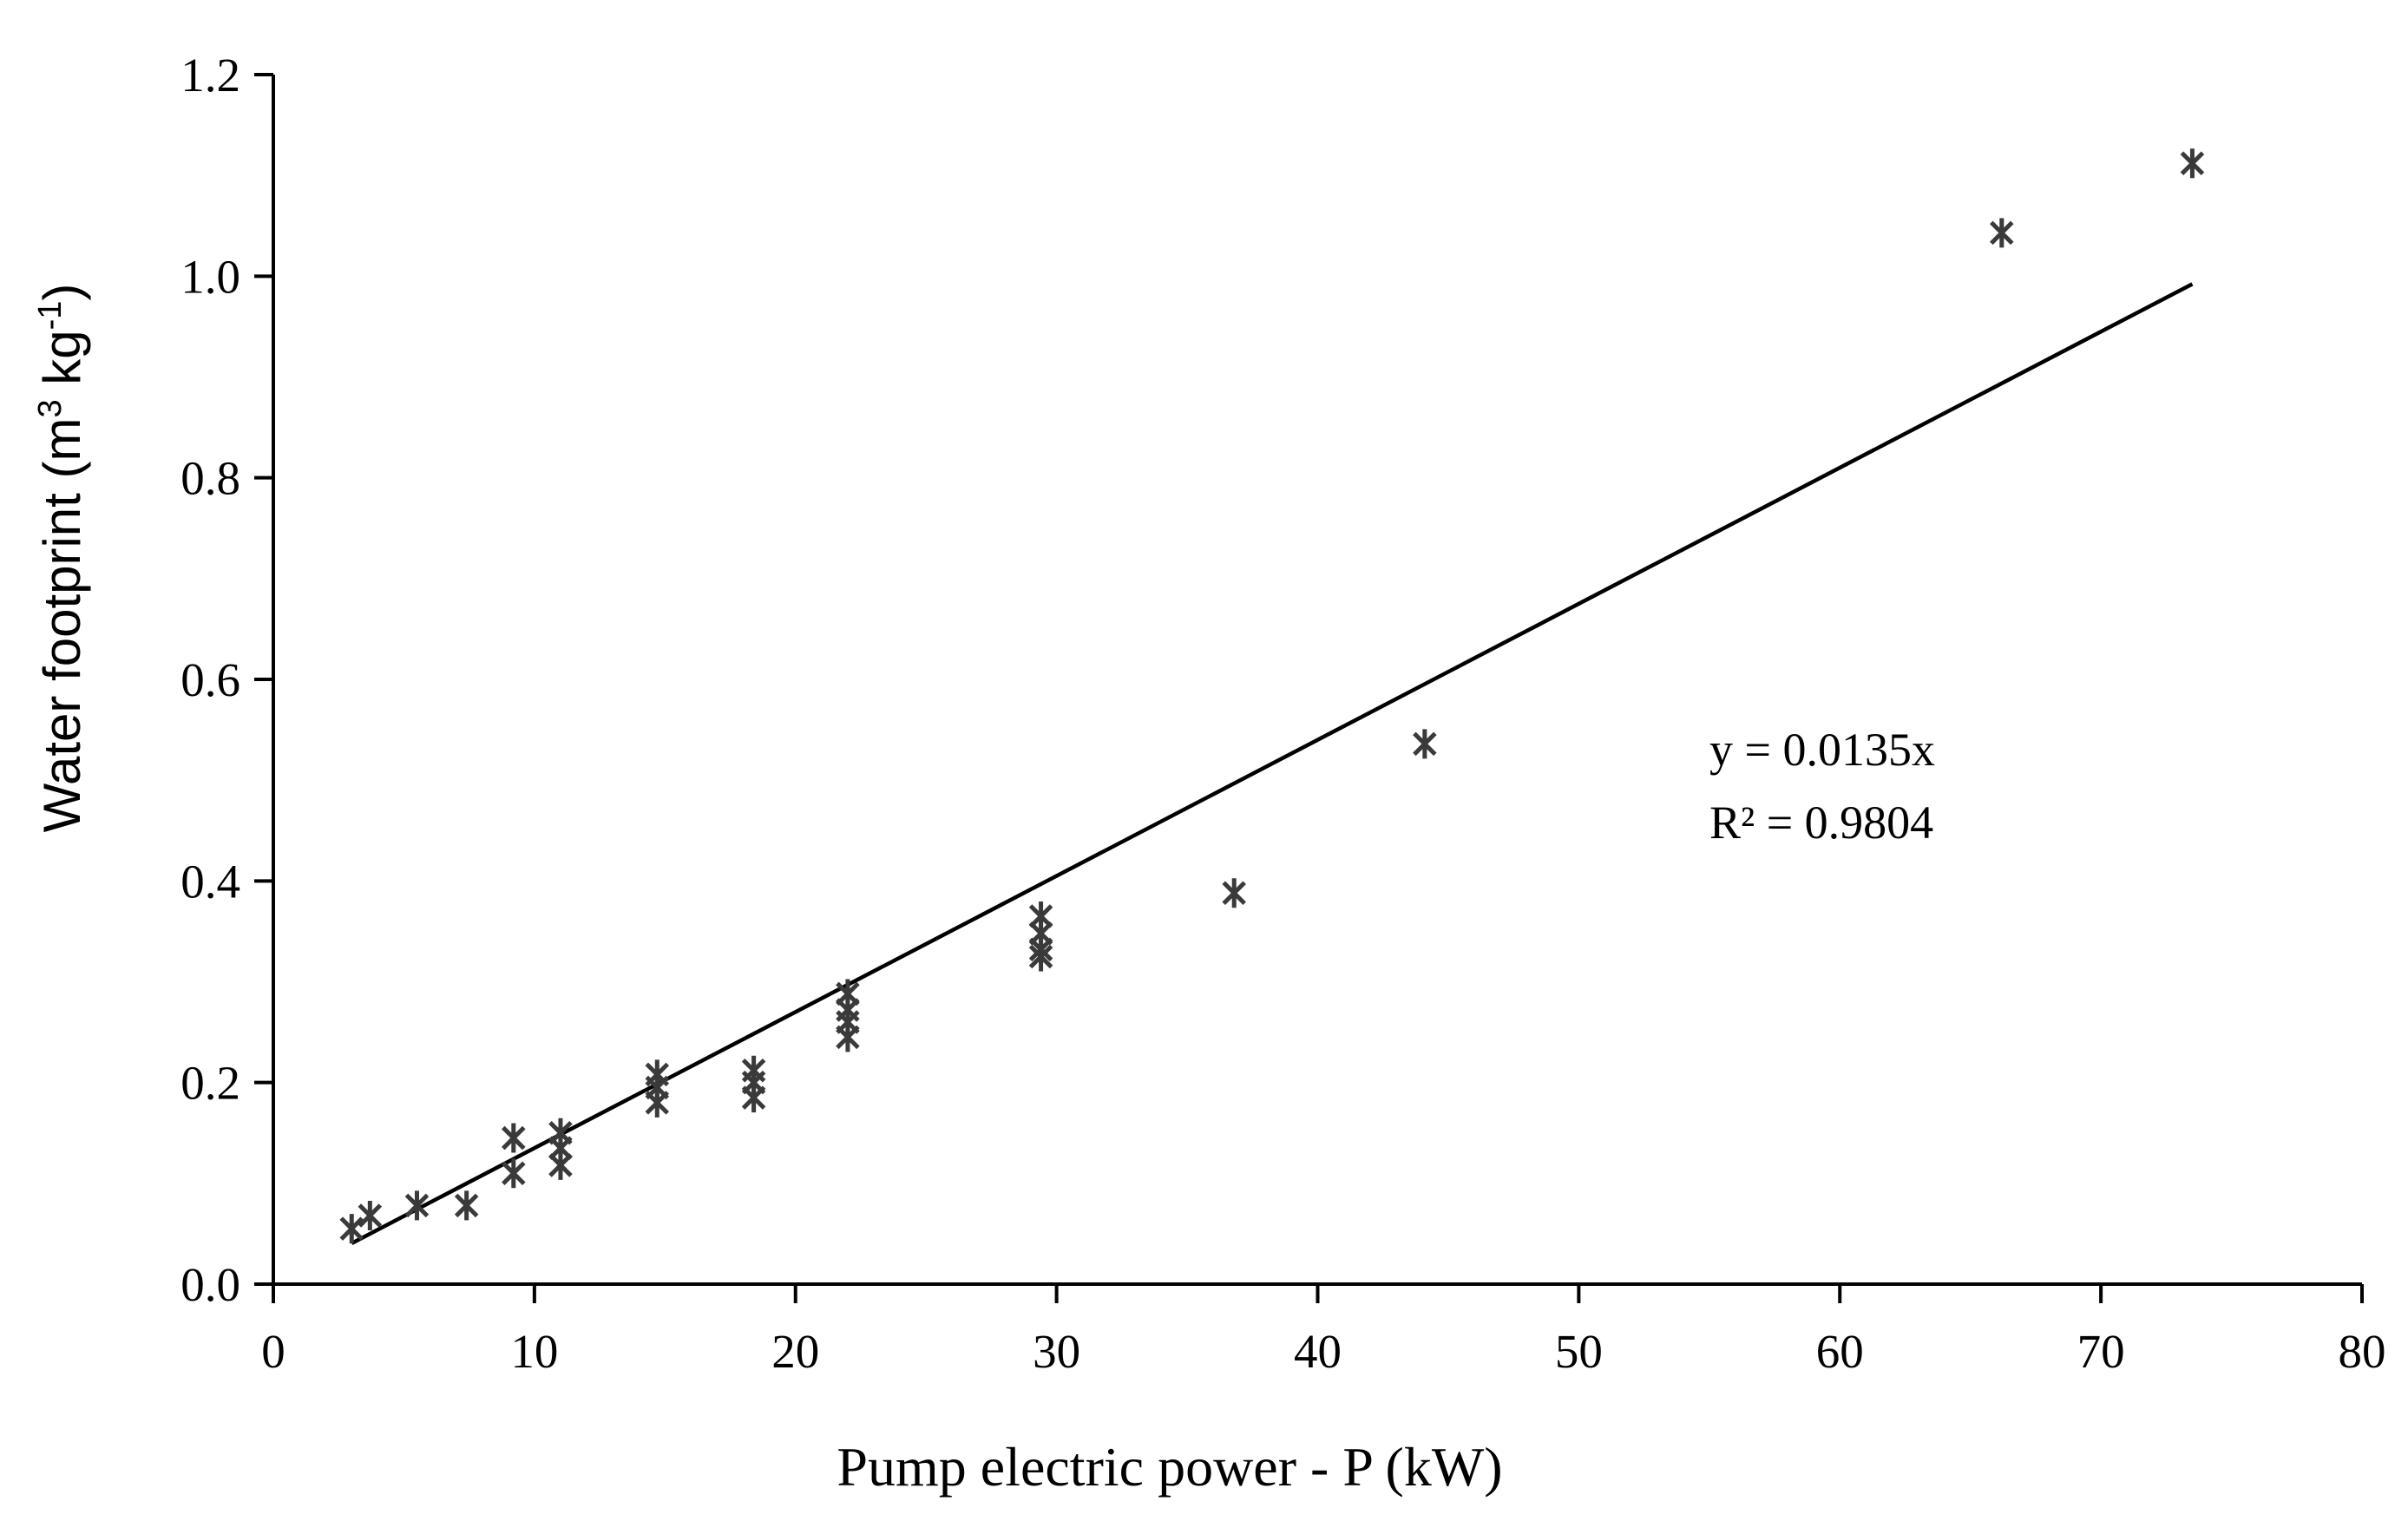 This screenshot has width=2408, height=1521. I want to click on x-tick-label: 80, so click(2362, 1351).